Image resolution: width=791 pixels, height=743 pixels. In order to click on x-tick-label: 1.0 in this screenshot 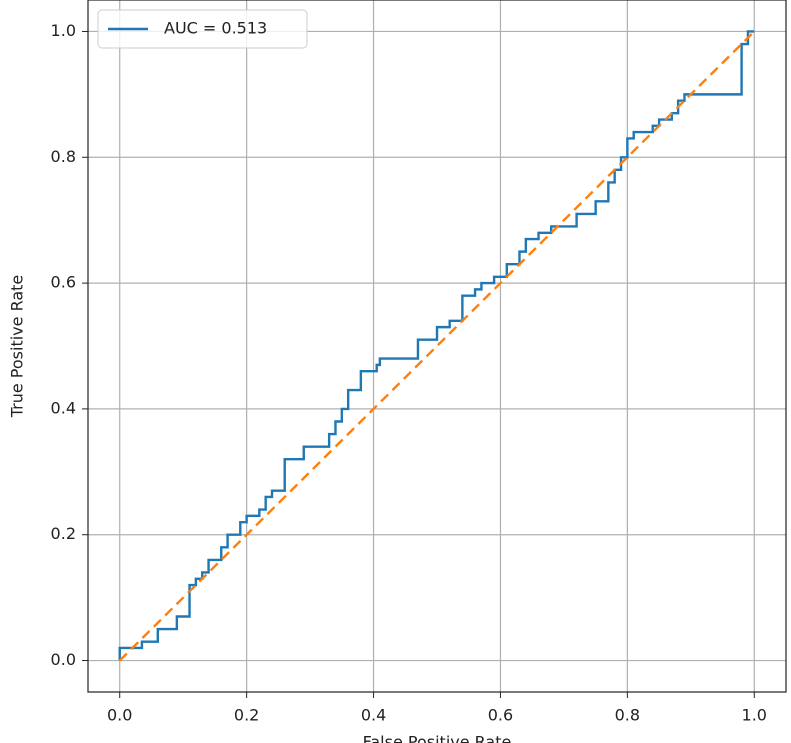, I will do `click(754, 715)`.